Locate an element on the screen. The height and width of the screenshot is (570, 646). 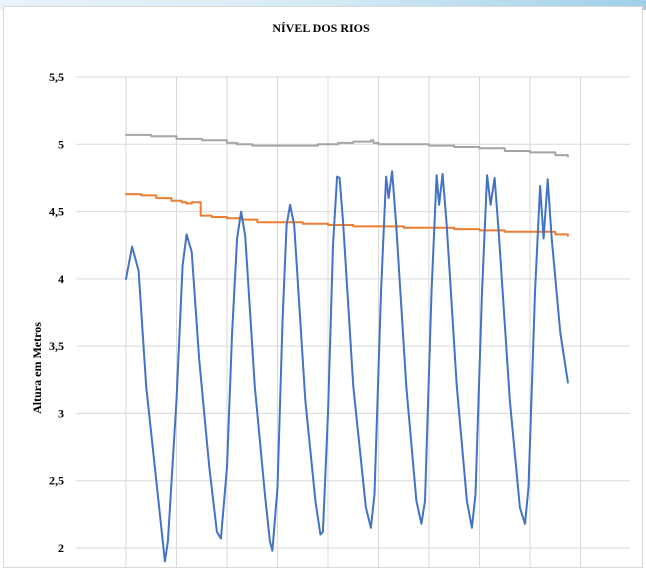
y-tick-label: 2,5 is located at coordinates (56, 481).